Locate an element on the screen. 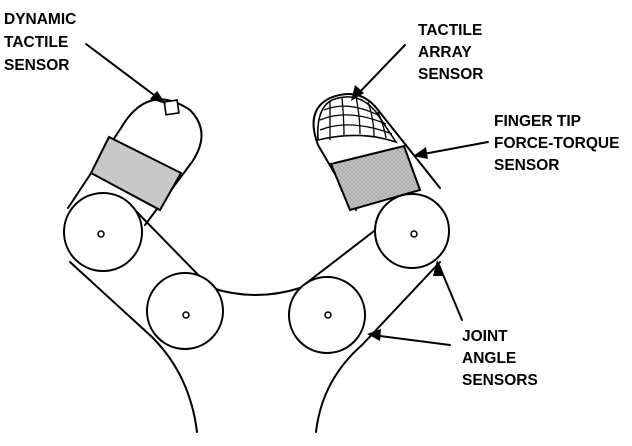 The image size is (632, 446). right-lower-joint-axle is located at coordinates (328, 315).